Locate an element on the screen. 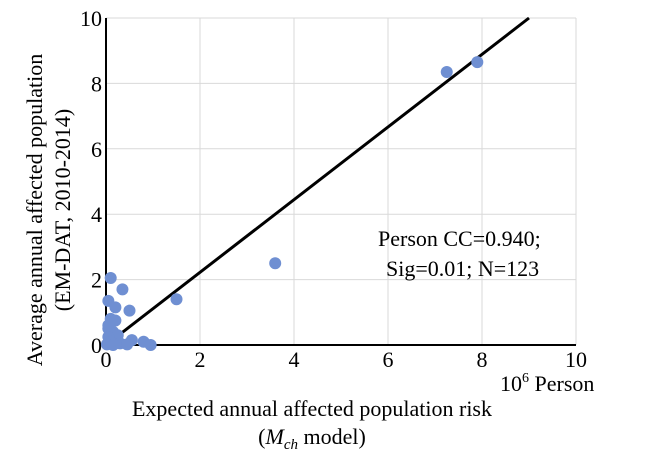 The image size is (650, 451). y-tick-label: 8 is located at coordinates (96, 83).